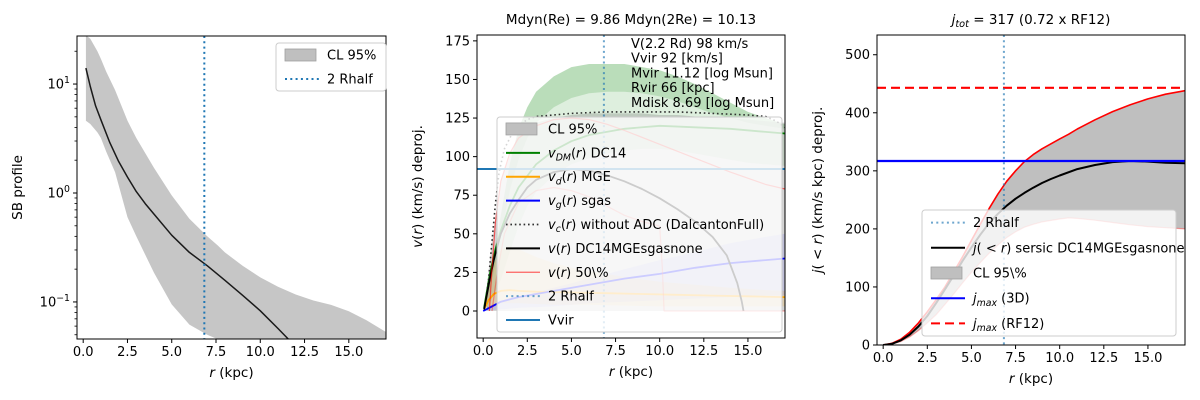 The width and height of the screenshot is (1200, 400). Describe the element at coordinates (1007, 325) in the screenshot. I see `legend-entry-label: jmax (RF12)` at that location.